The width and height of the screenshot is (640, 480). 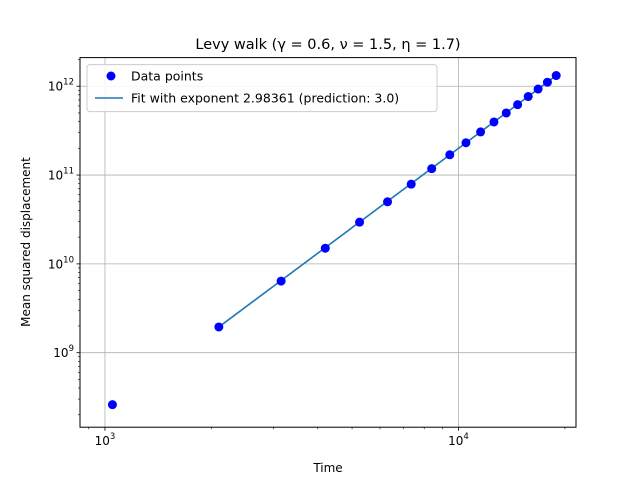 I want to click on x-tick-label: 10³, so click(x=105, y=440).